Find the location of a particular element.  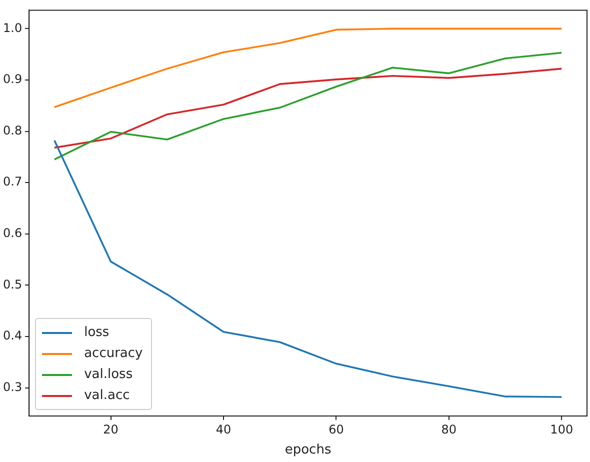

y-tick-label: 0.8 is located at coordinates (12, 130).